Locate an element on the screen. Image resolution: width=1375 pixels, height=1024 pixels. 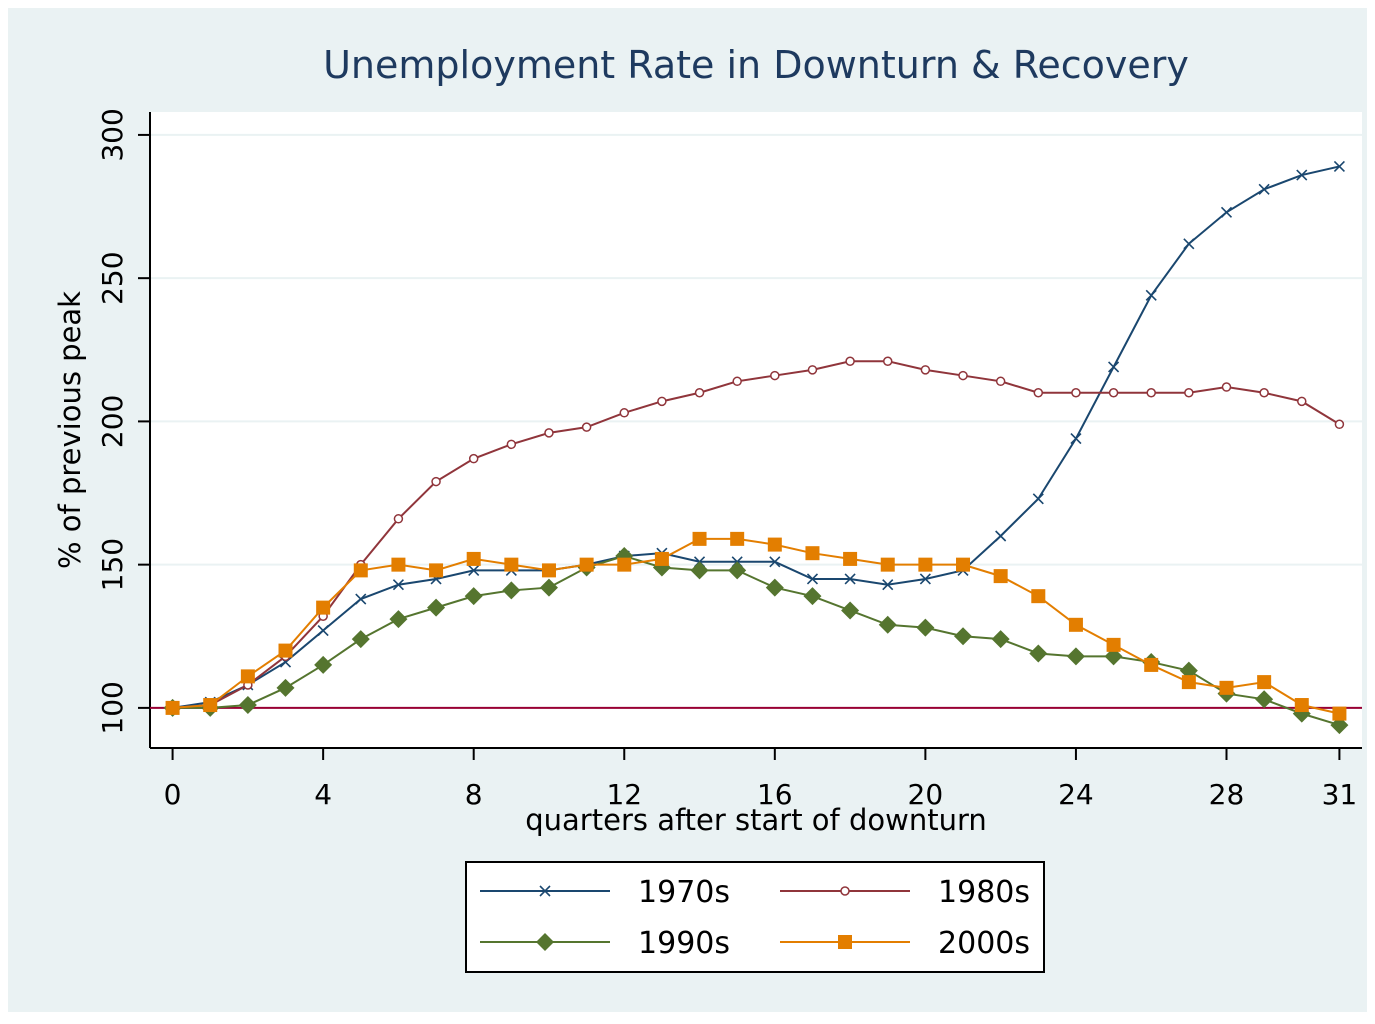
x-tick-label: 24 is located at coordinates (1076, 794).